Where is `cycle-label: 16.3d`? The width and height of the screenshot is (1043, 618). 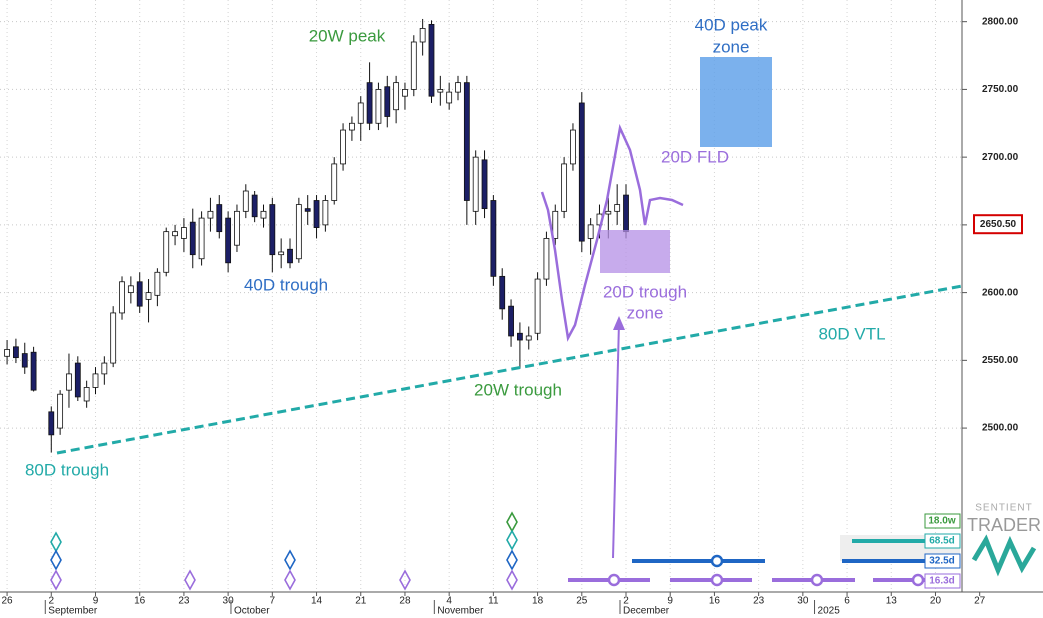
cycle-label: 16.3d is located at coordinates (942, 581).